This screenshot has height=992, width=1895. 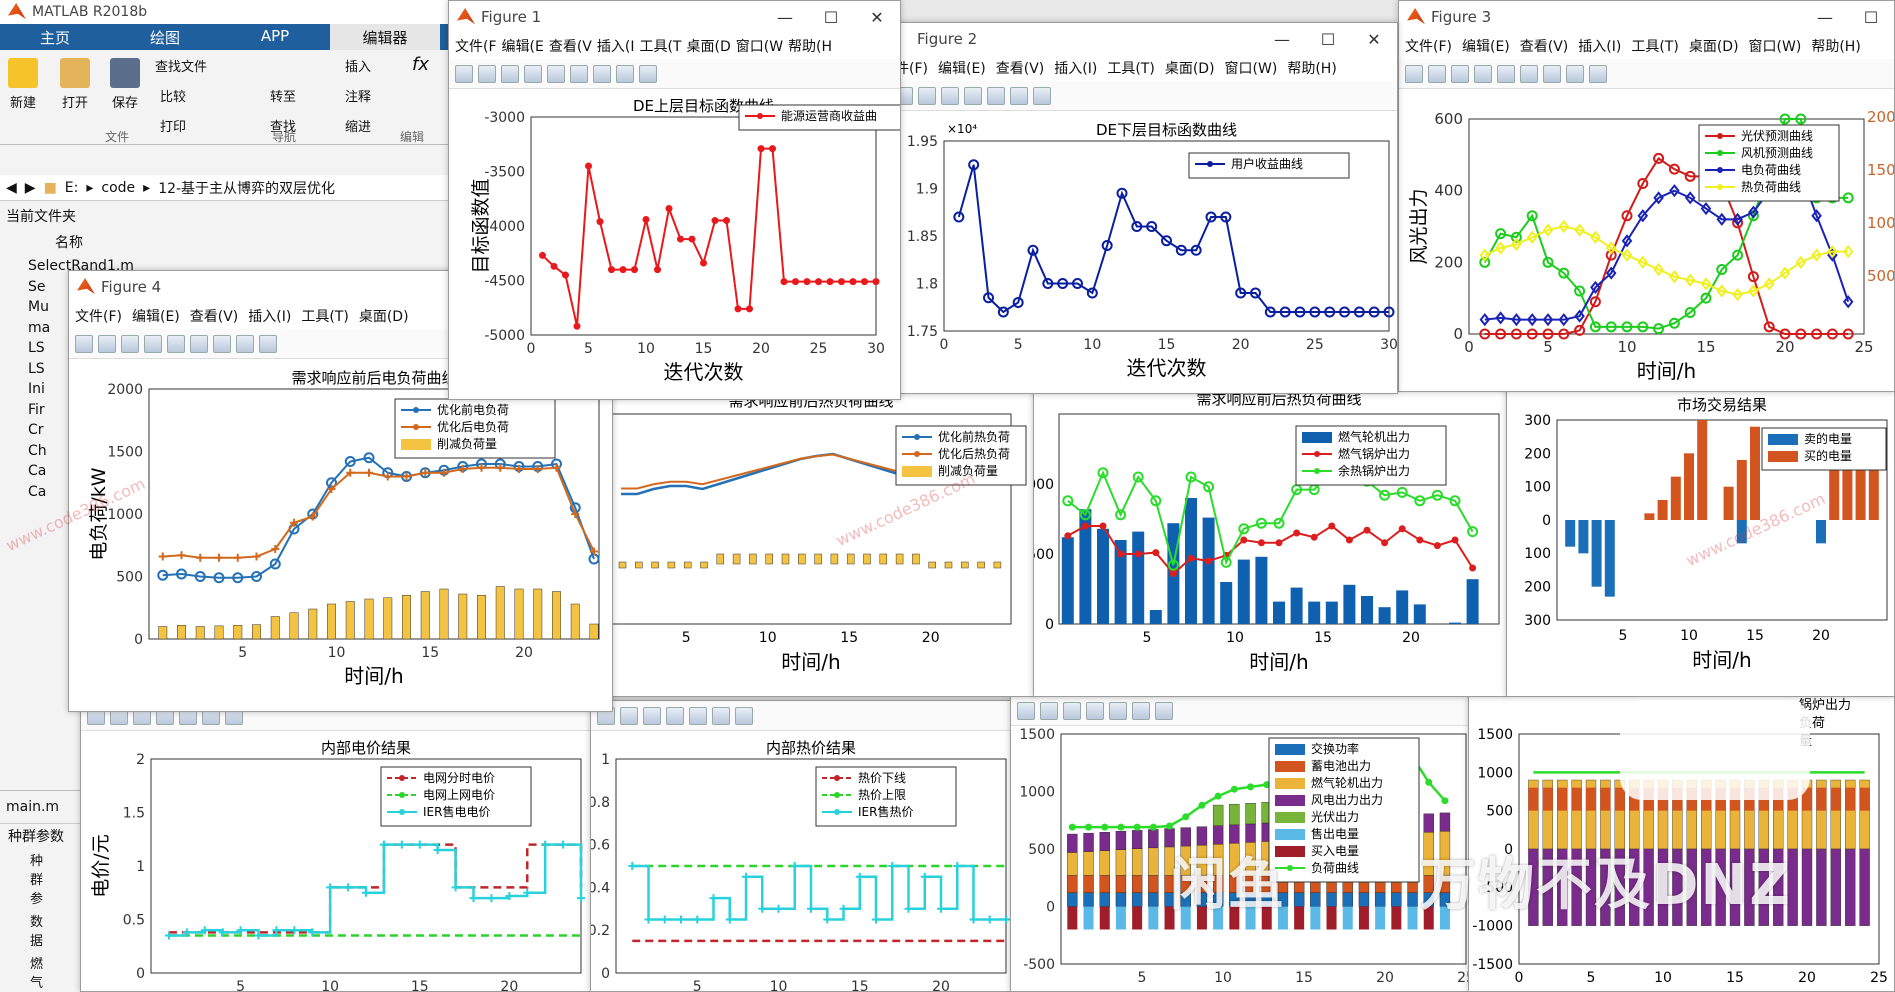 What do you see at coordinates (36, 430) in the screenshot?
I see `file-item: Cr` at bounding box center [36, 430].